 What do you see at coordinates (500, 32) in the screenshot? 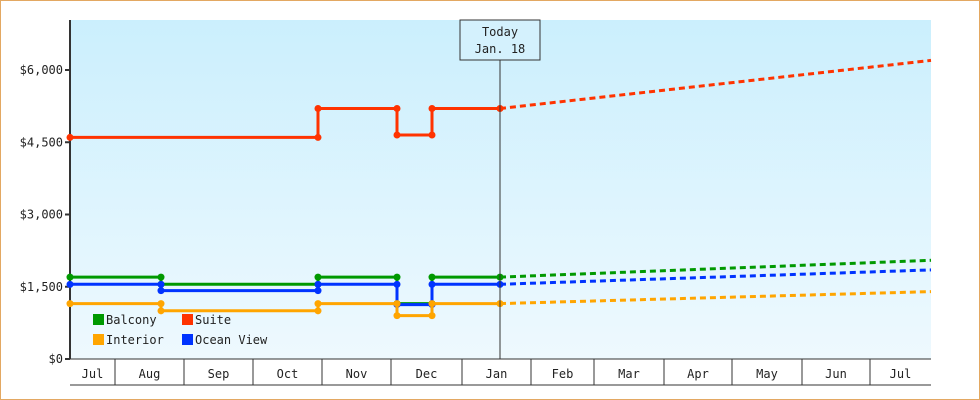
I see `today-label: Today` at bounding box center [500, 32].